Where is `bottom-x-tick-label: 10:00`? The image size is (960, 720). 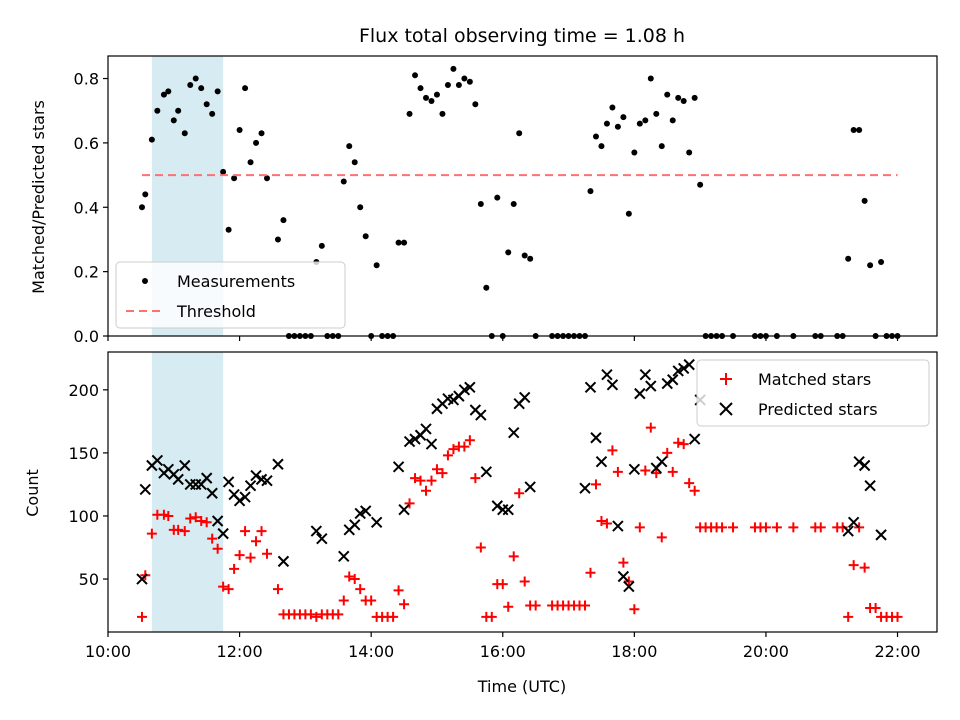
bottom-x-tick-label: 10:00 is located at coordinates (108, 651).